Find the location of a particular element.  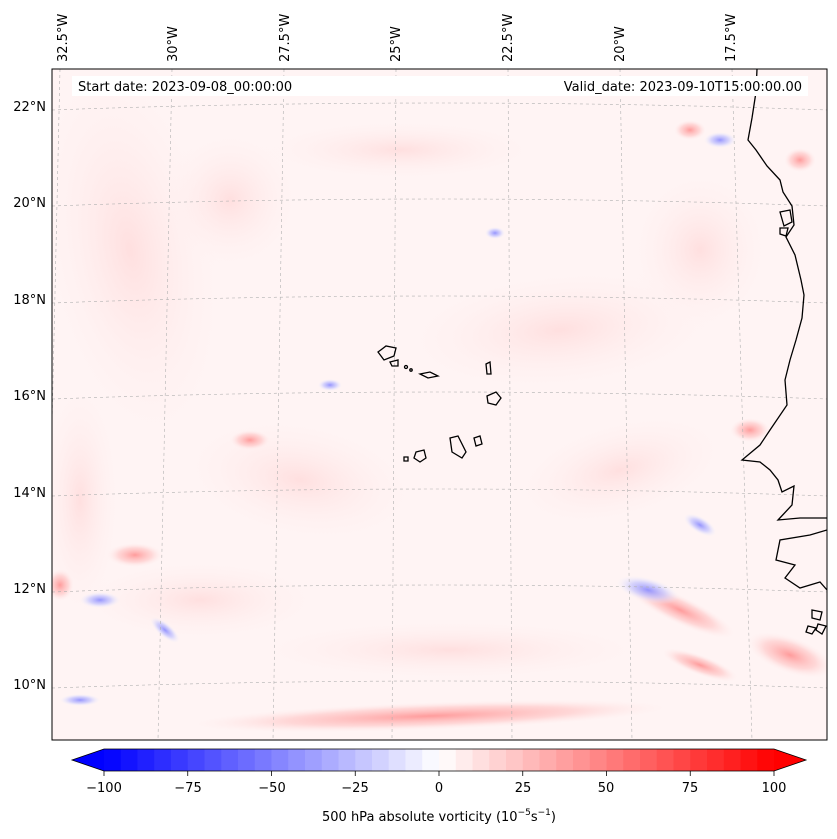

island-santo-antao is located at coordinates (387, 353).